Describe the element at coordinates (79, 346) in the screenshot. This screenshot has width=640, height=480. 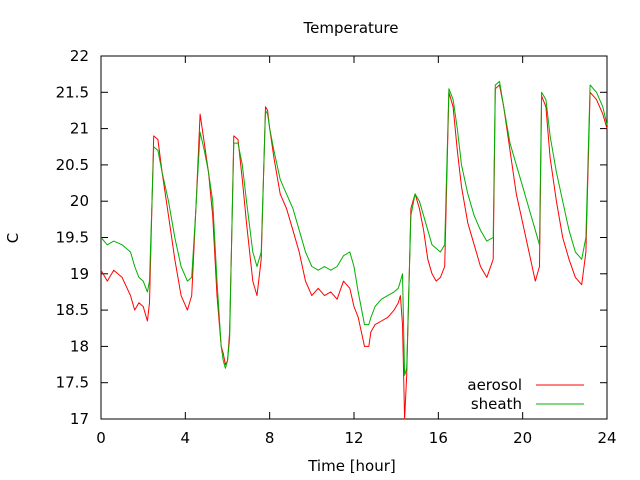
I see `y-tick-label: 18` at that location.